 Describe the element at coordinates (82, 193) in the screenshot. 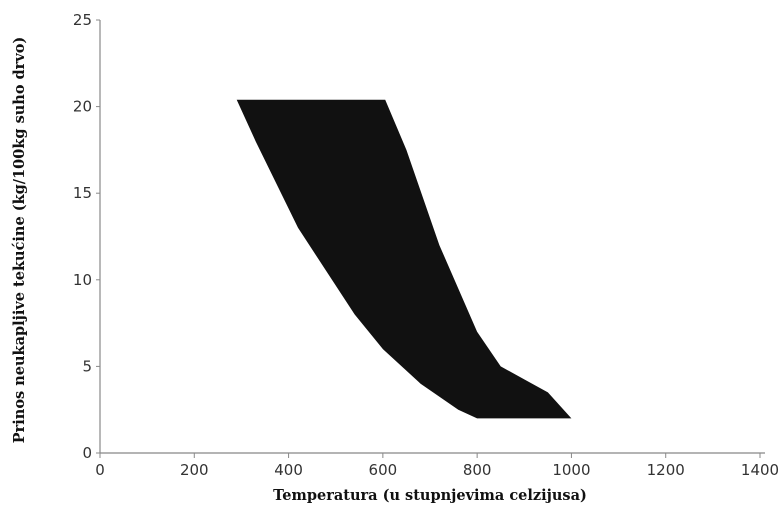

I see `y-tick-label: 15` at that location.